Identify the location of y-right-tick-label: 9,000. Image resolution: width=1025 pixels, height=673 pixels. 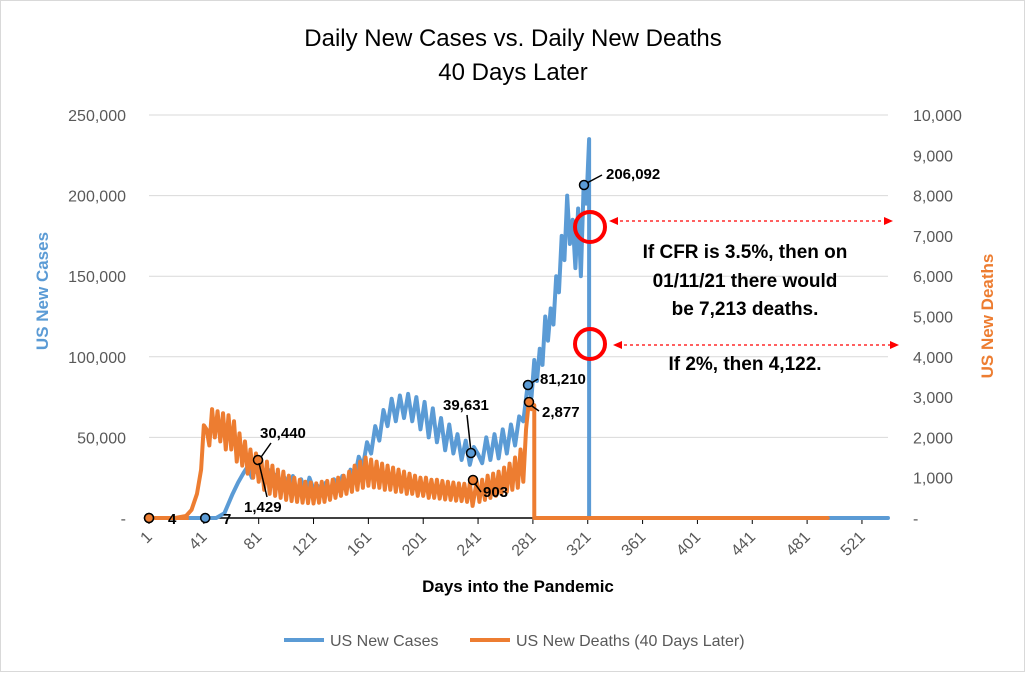
(933, 156).